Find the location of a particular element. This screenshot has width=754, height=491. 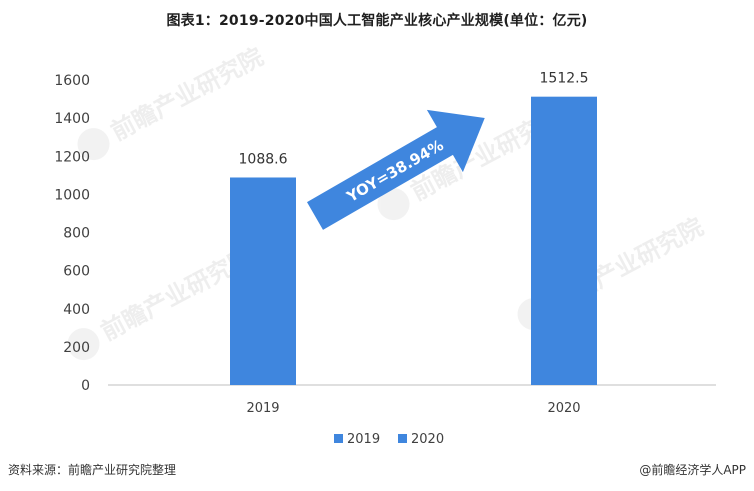

x-tick-label: 2019 is located at coordinates (262, 408).